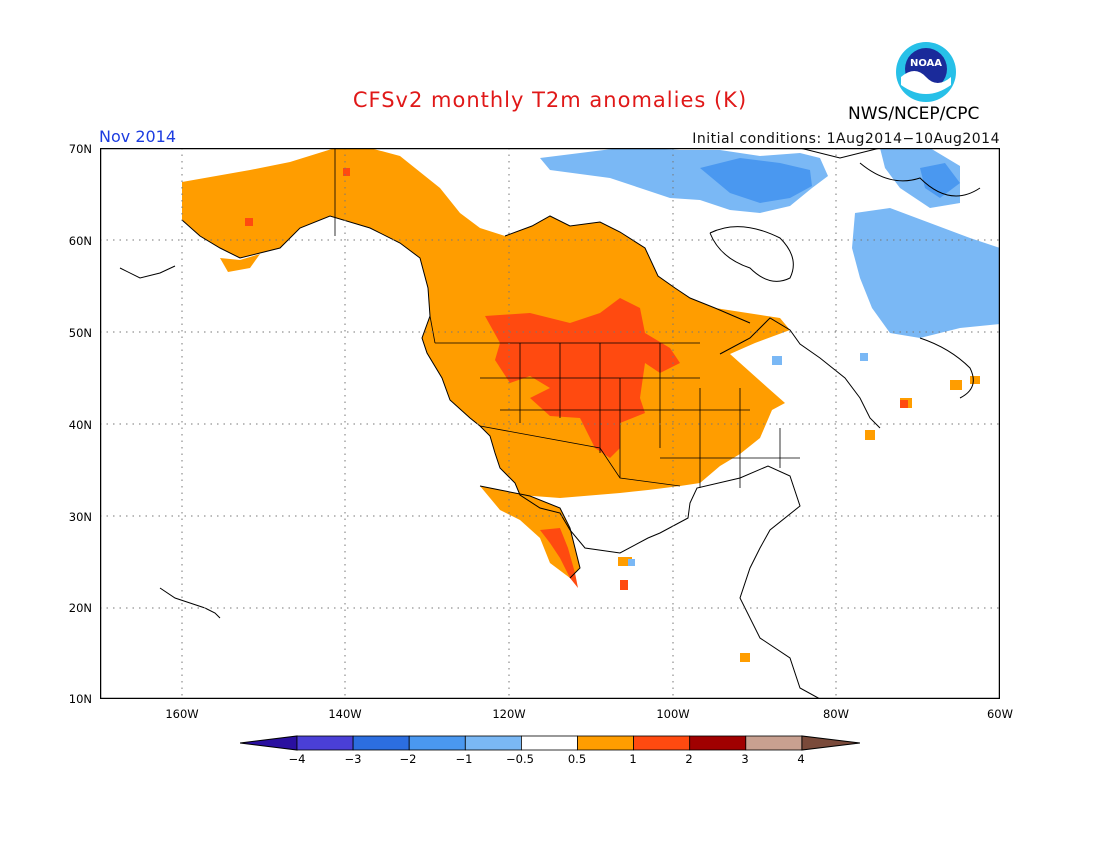 Image resolution: width=1100 pixels, height=850 pixels. What do you see at coordinates (80, 241) in the screenshot?
I see `lat-label-60n: 60N` at bounding box center [80, 241].